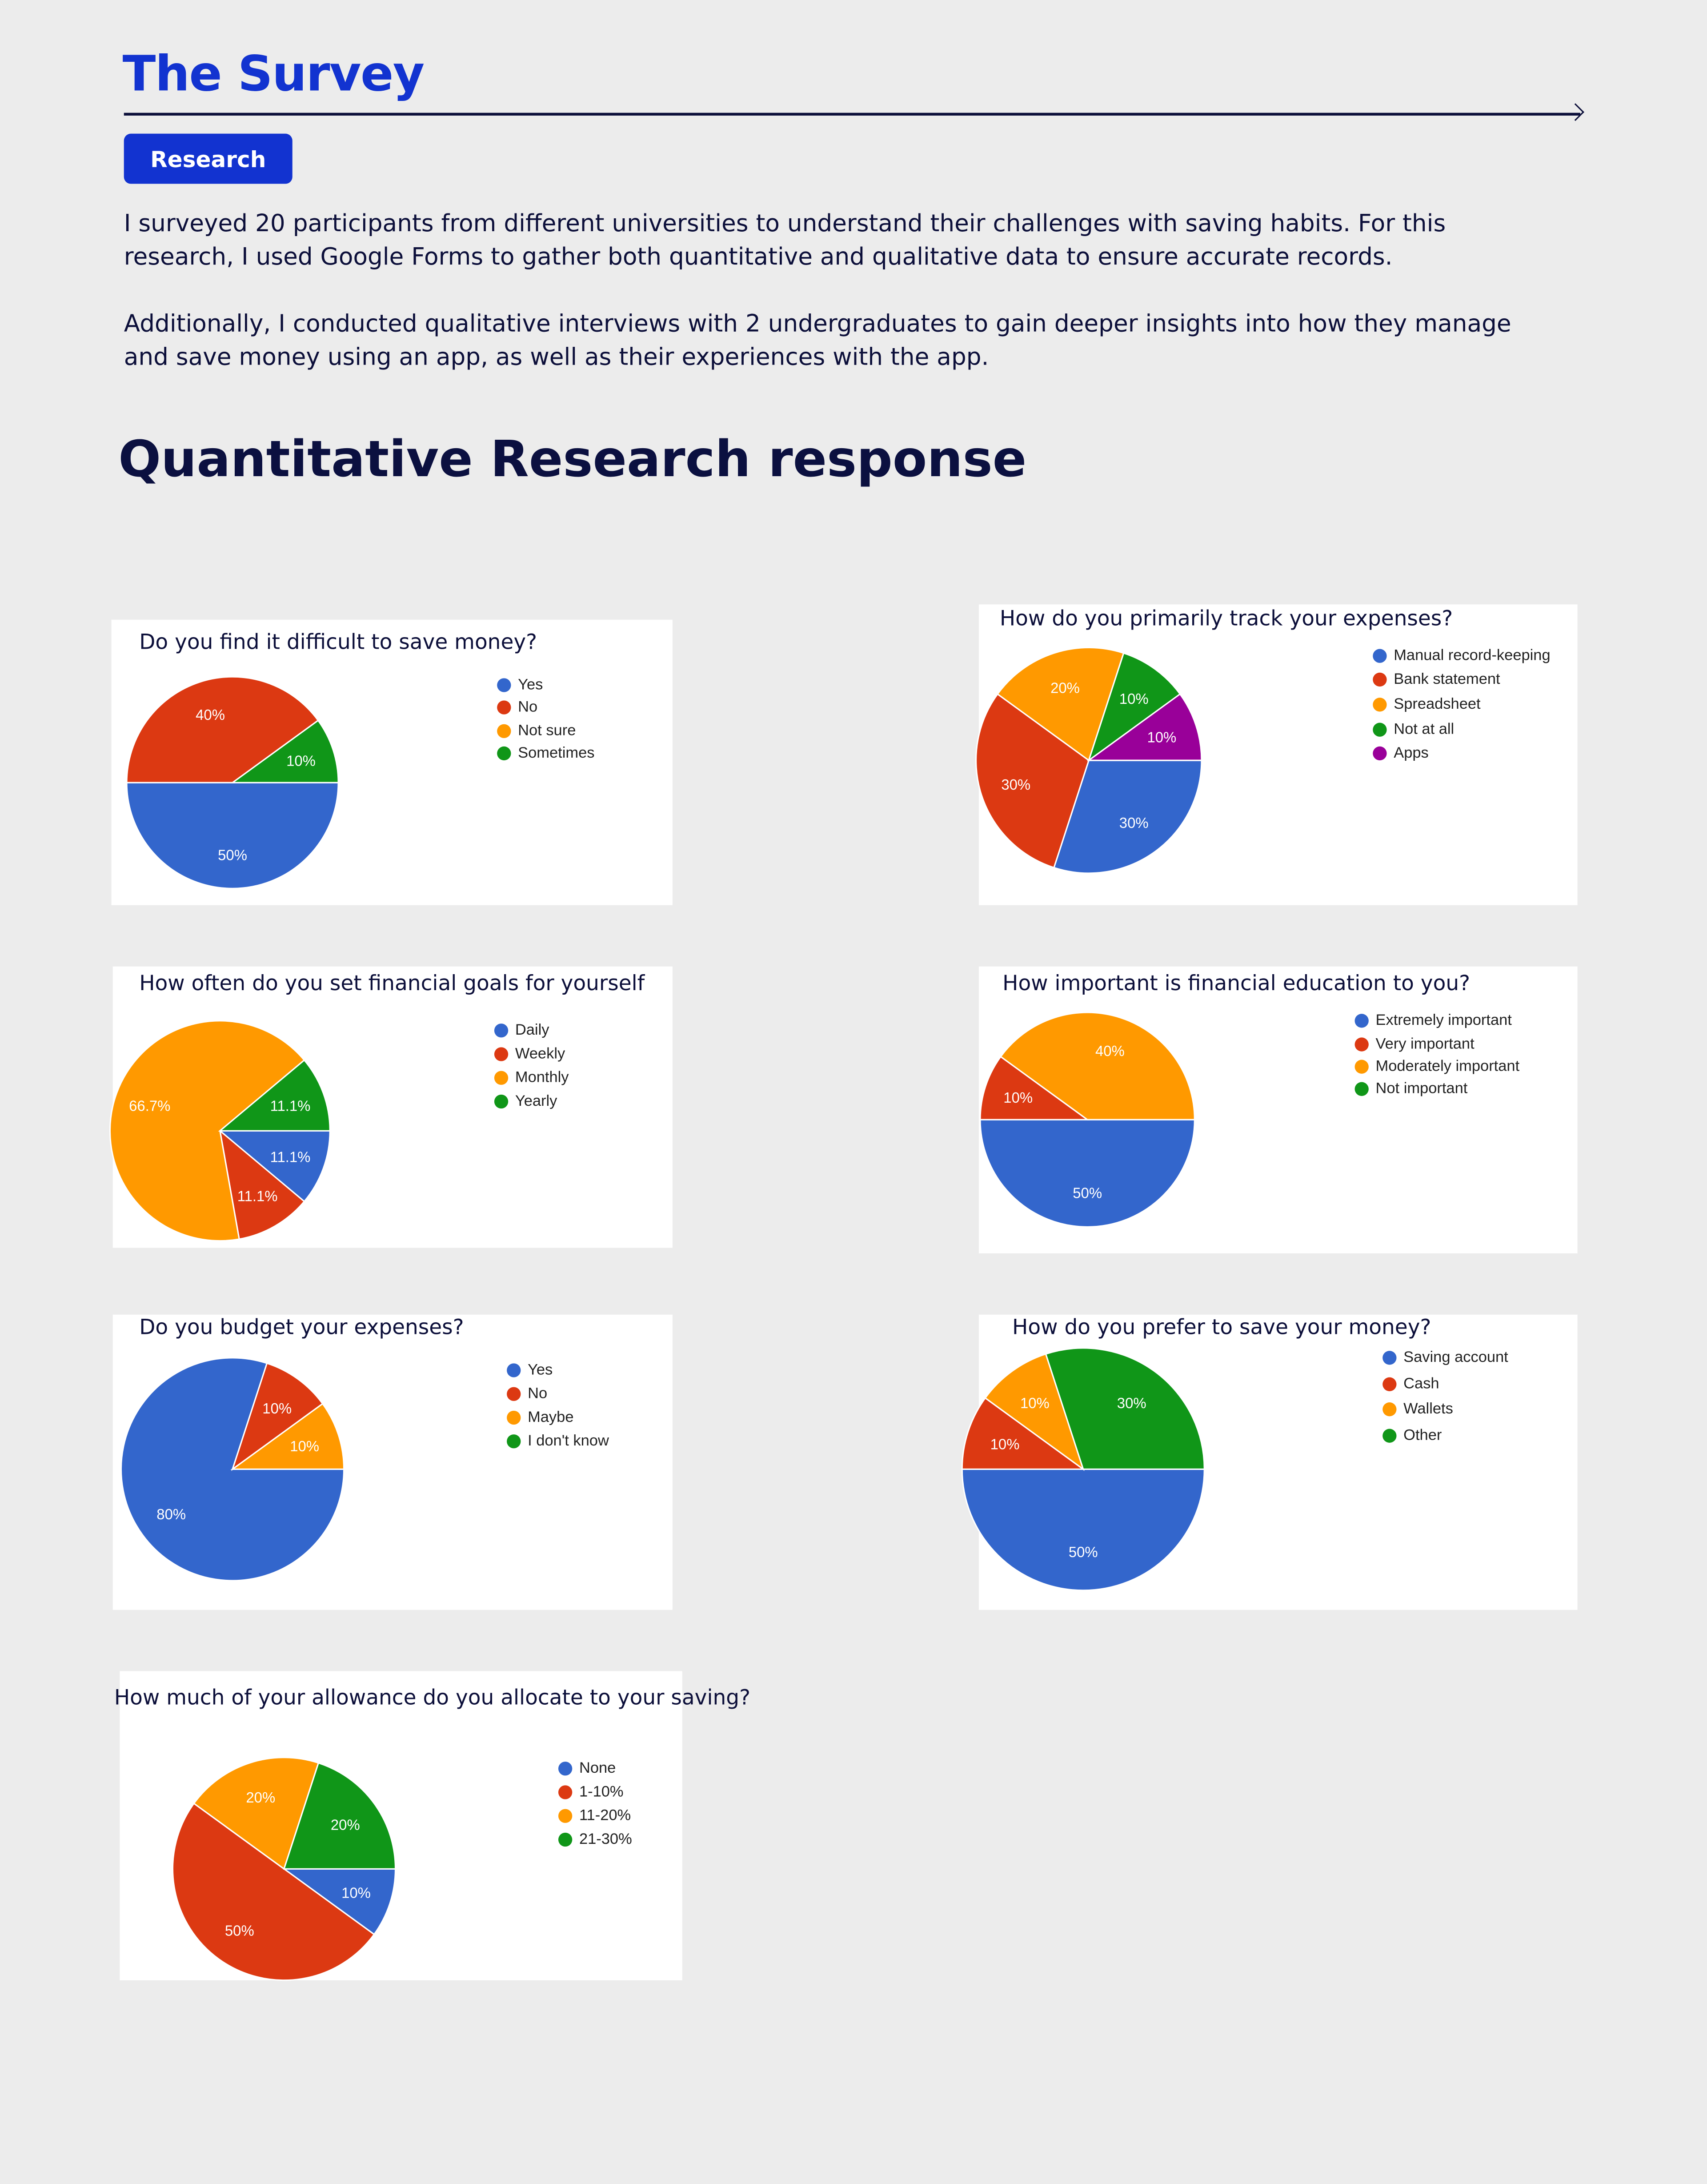 This screenshot has height=2184, width=1707. Describe the element at coordinates (532, 1030) in the screenshot. I see `legend-item: Daily` at that location.